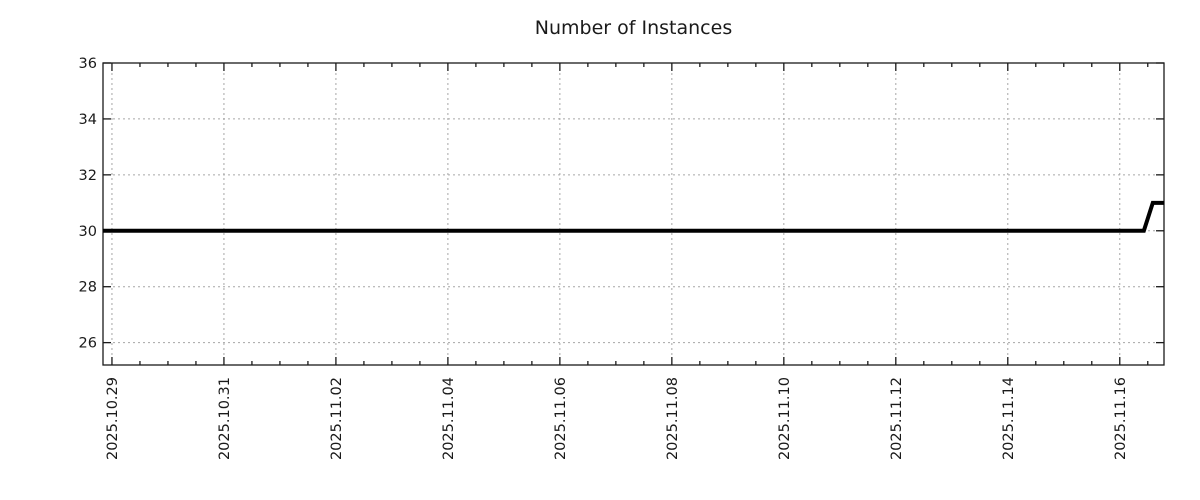 This screenshot has height=500, width=1200. I want to click on x-tick-label: 2025.11.12, so click(897, 418).